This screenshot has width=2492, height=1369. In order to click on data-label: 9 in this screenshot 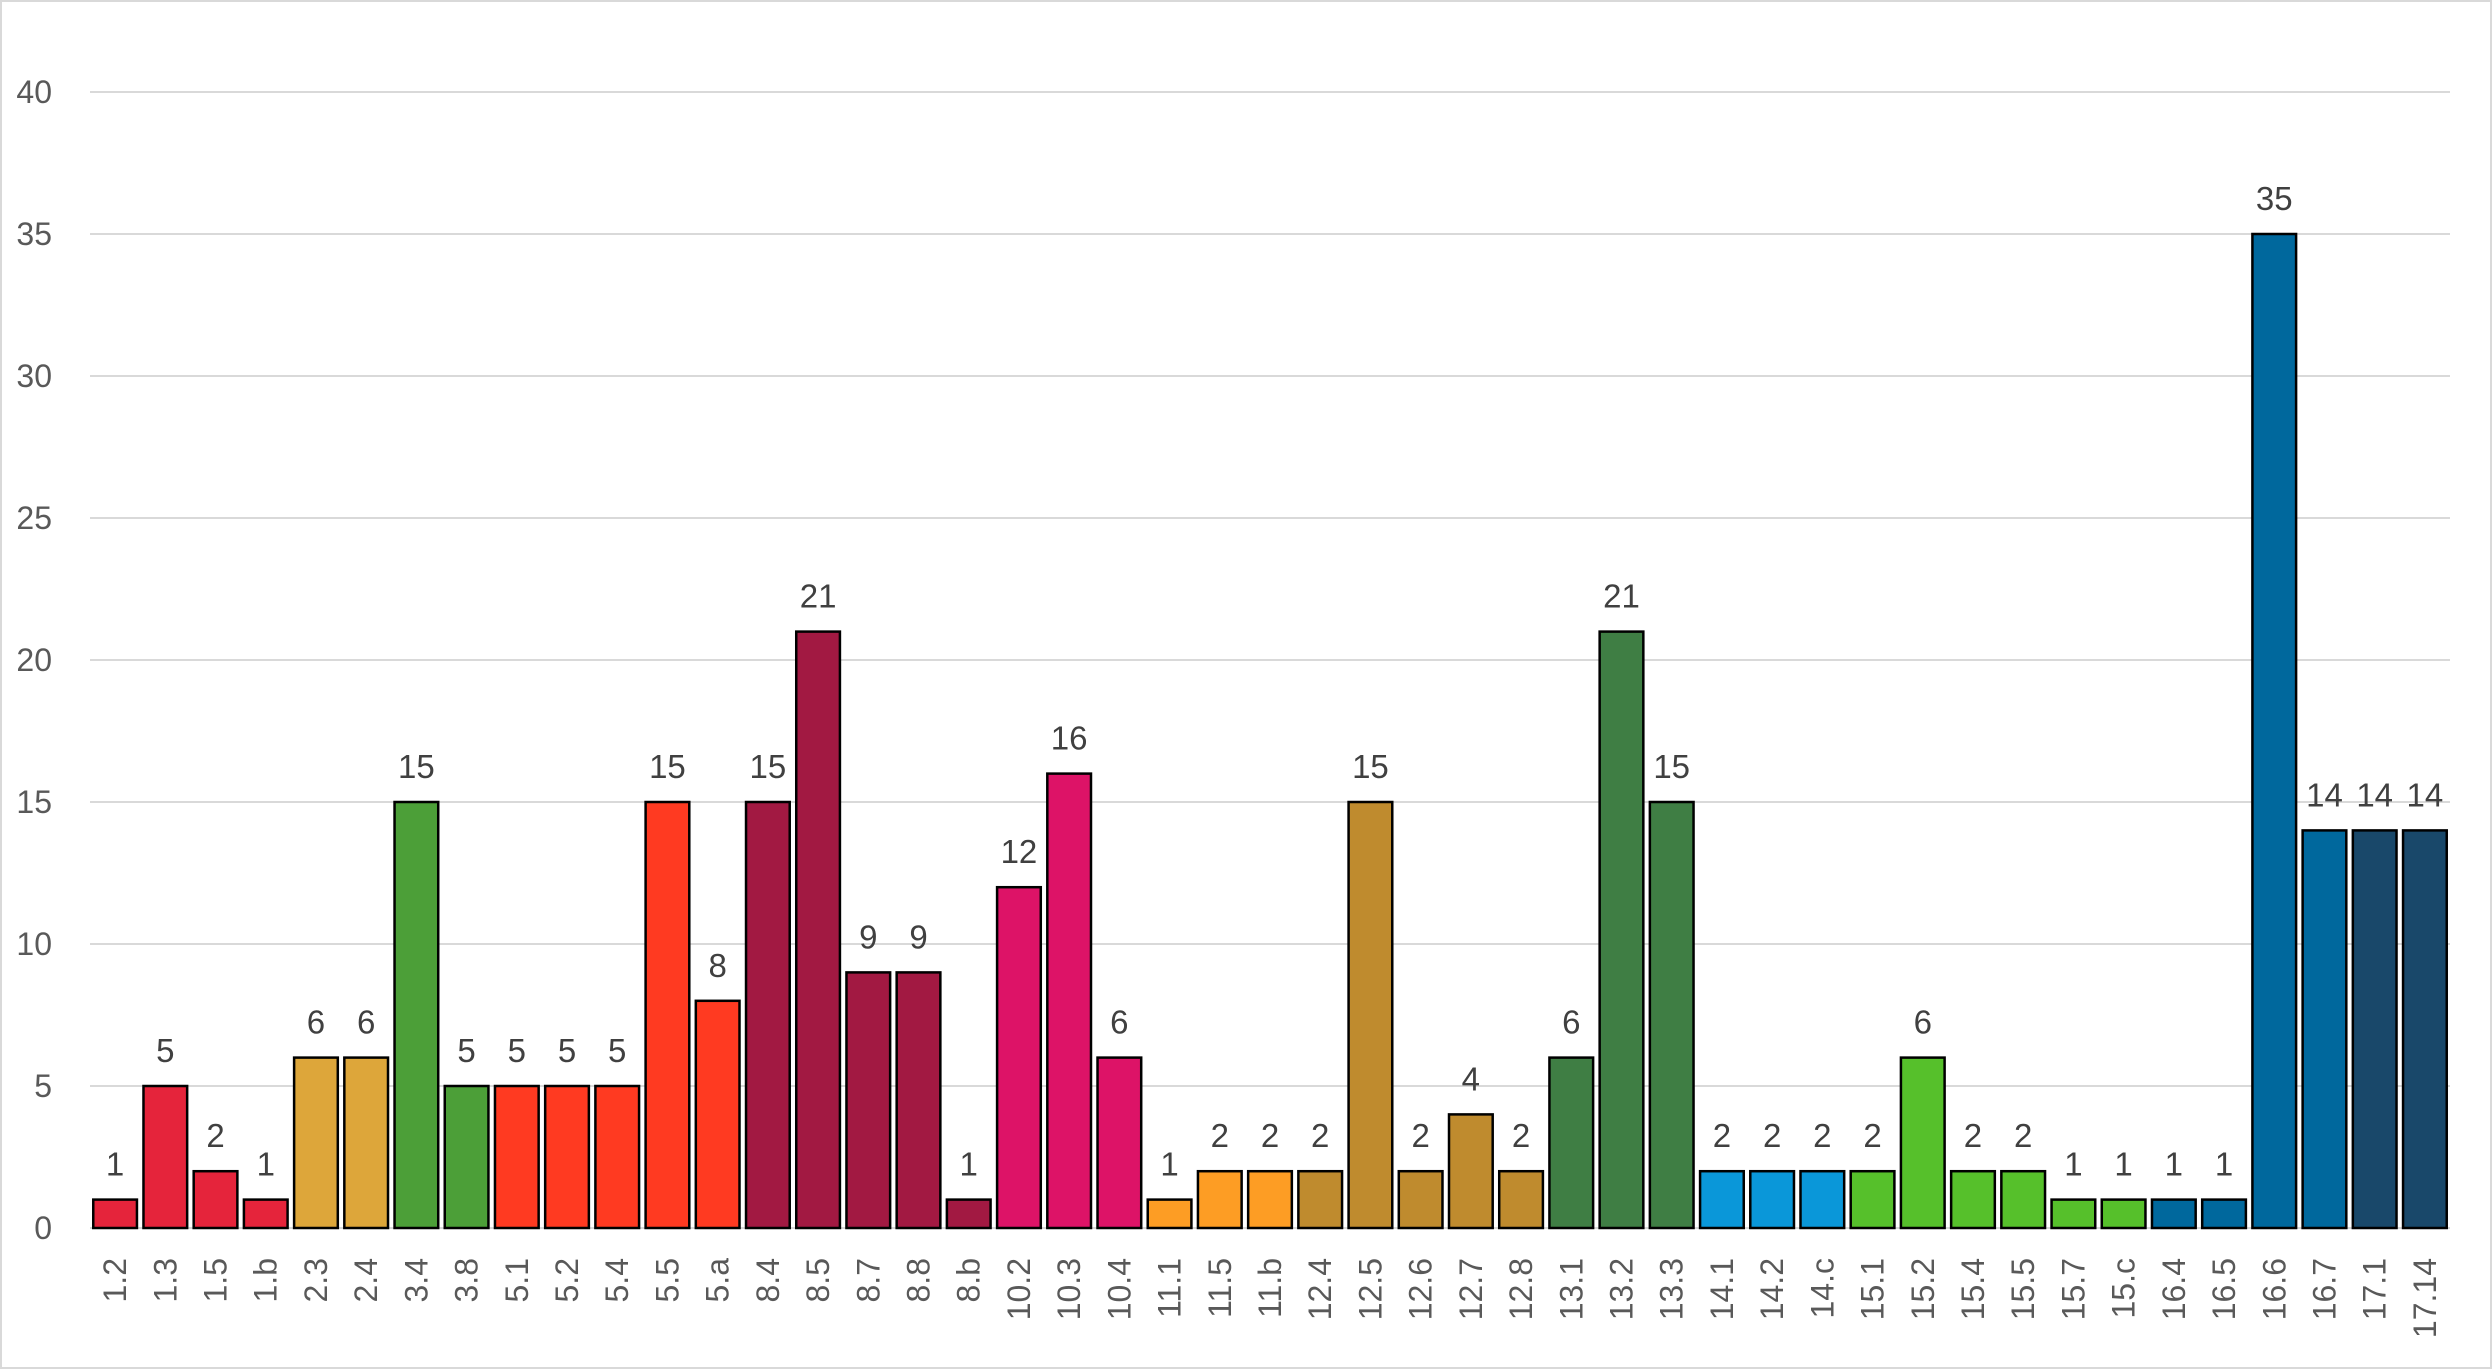, I will do `click(918, 936)`.